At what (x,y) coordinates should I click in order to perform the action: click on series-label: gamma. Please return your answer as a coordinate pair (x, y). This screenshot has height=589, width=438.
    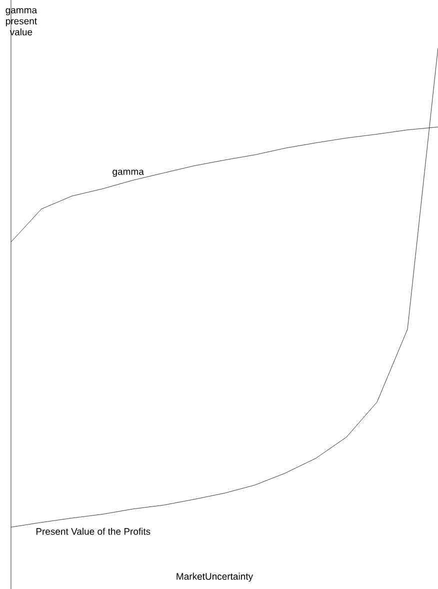
    Looking at the image, I should click on (128, 173).